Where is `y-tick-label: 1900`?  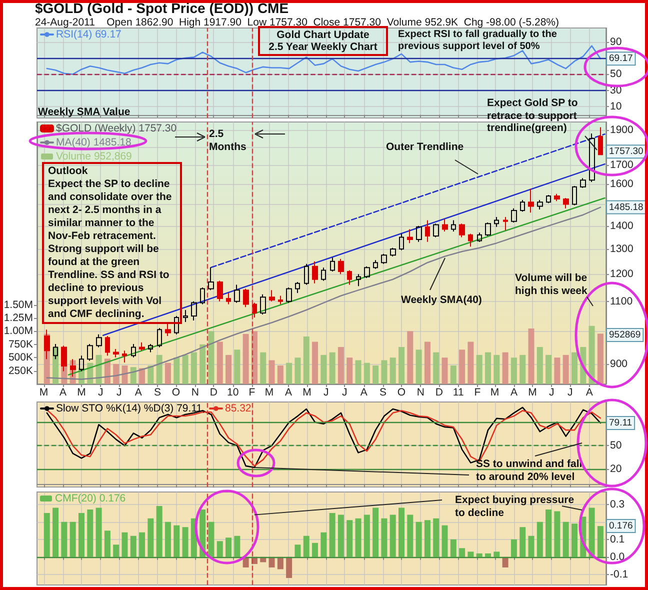 y-tick-label: 1900 is located at coordinates (622, 130).